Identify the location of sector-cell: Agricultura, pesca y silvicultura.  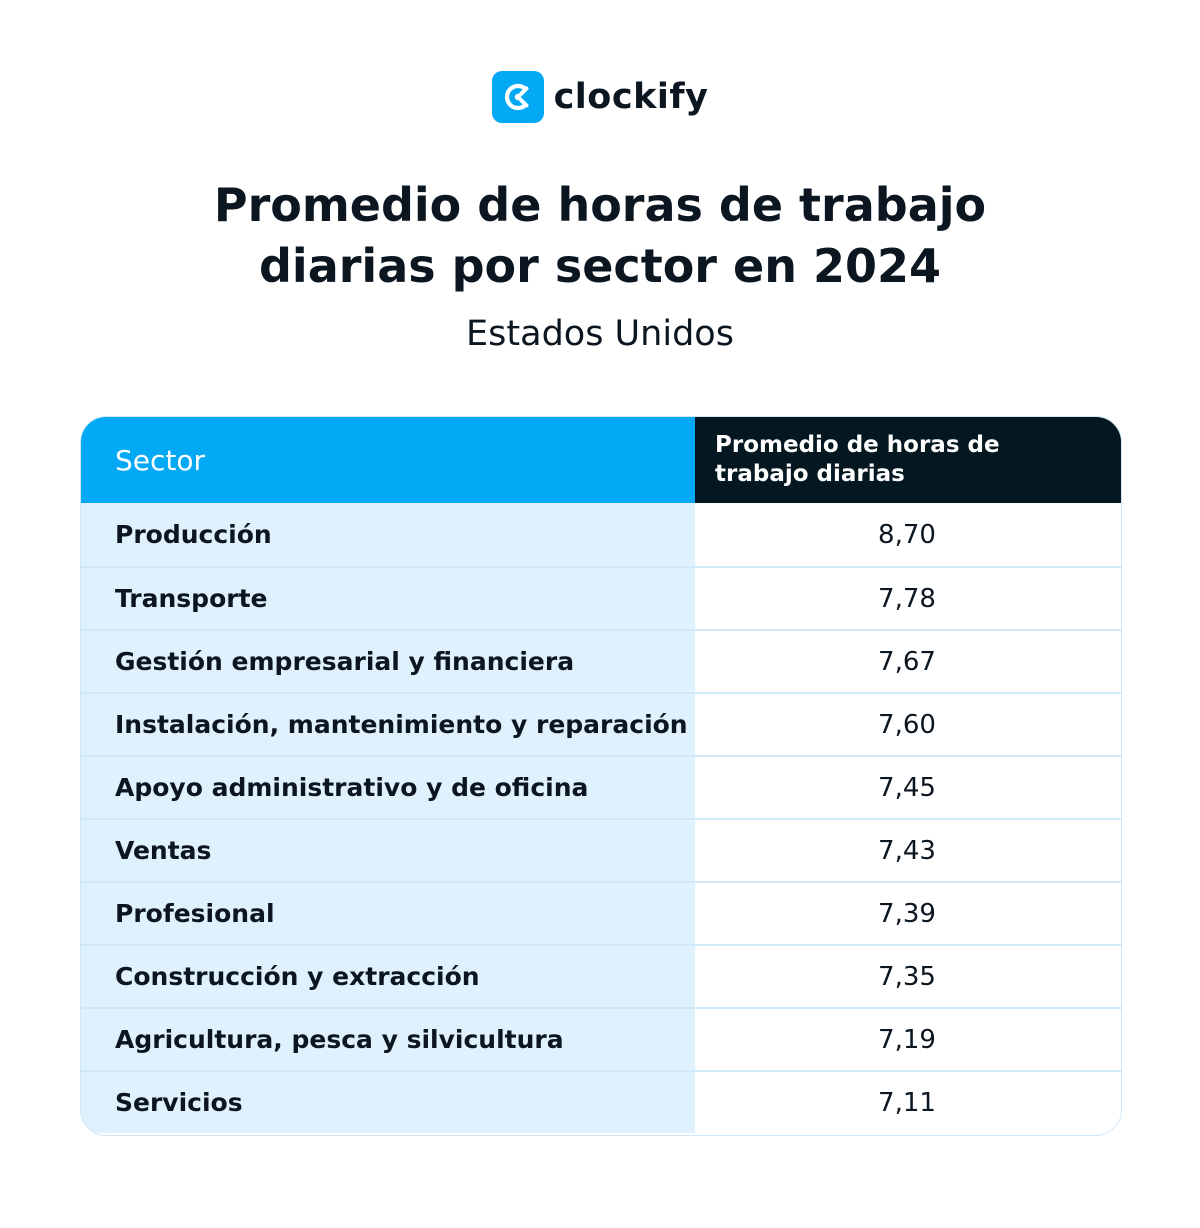
(388, 1039).